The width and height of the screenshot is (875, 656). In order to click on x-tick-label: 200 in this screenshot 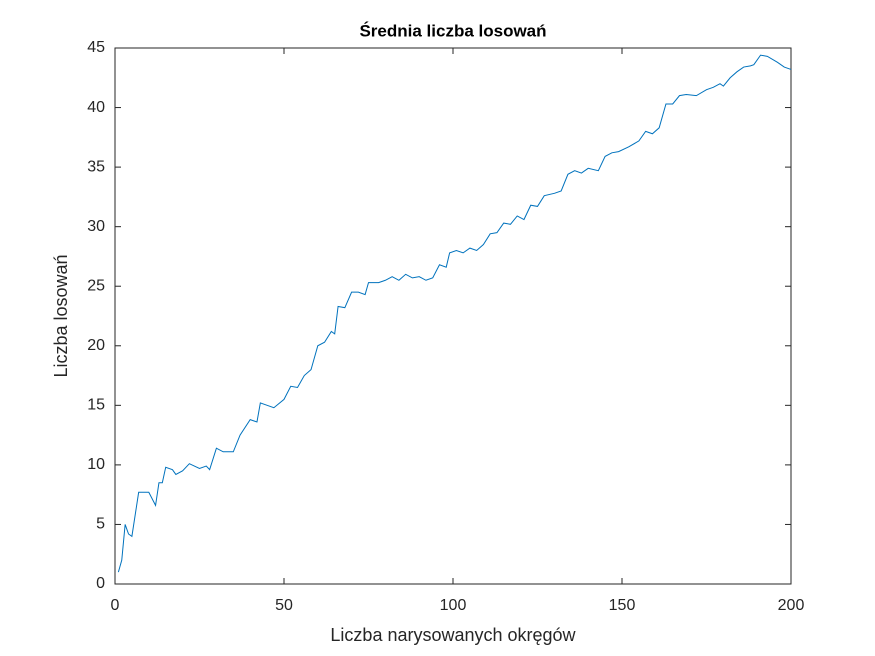, I will do `click(791, 605)`.